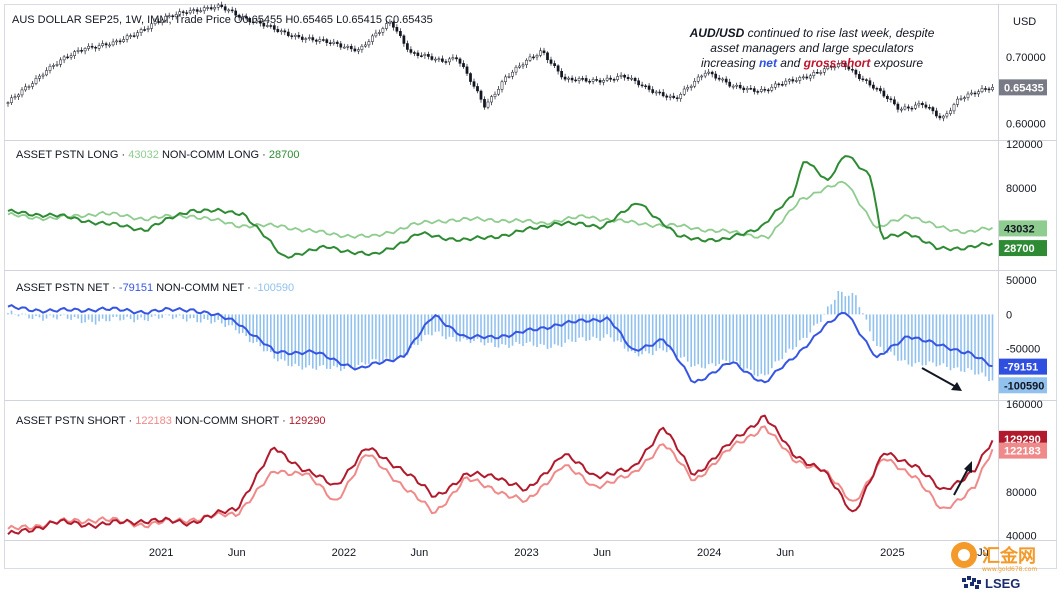 The image size is (1063, 595). Describe the element at coordinates (284, 155) in the screenshot. I see `legend-series-value: 28700` at that location.